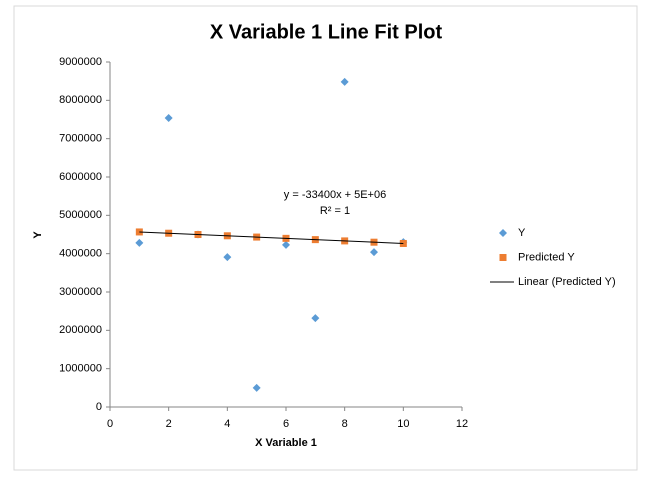 This screenshot has height=483, width=645. I want to click on chart-title: X Variable 1 Line Fit Plot, so click(326, 32).